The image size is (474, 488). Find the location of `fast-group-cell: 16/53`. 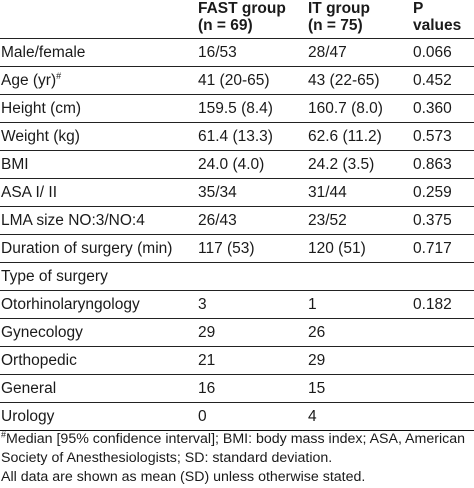

fast-group-cell: 16/53 is located at coordinates (253, 52).